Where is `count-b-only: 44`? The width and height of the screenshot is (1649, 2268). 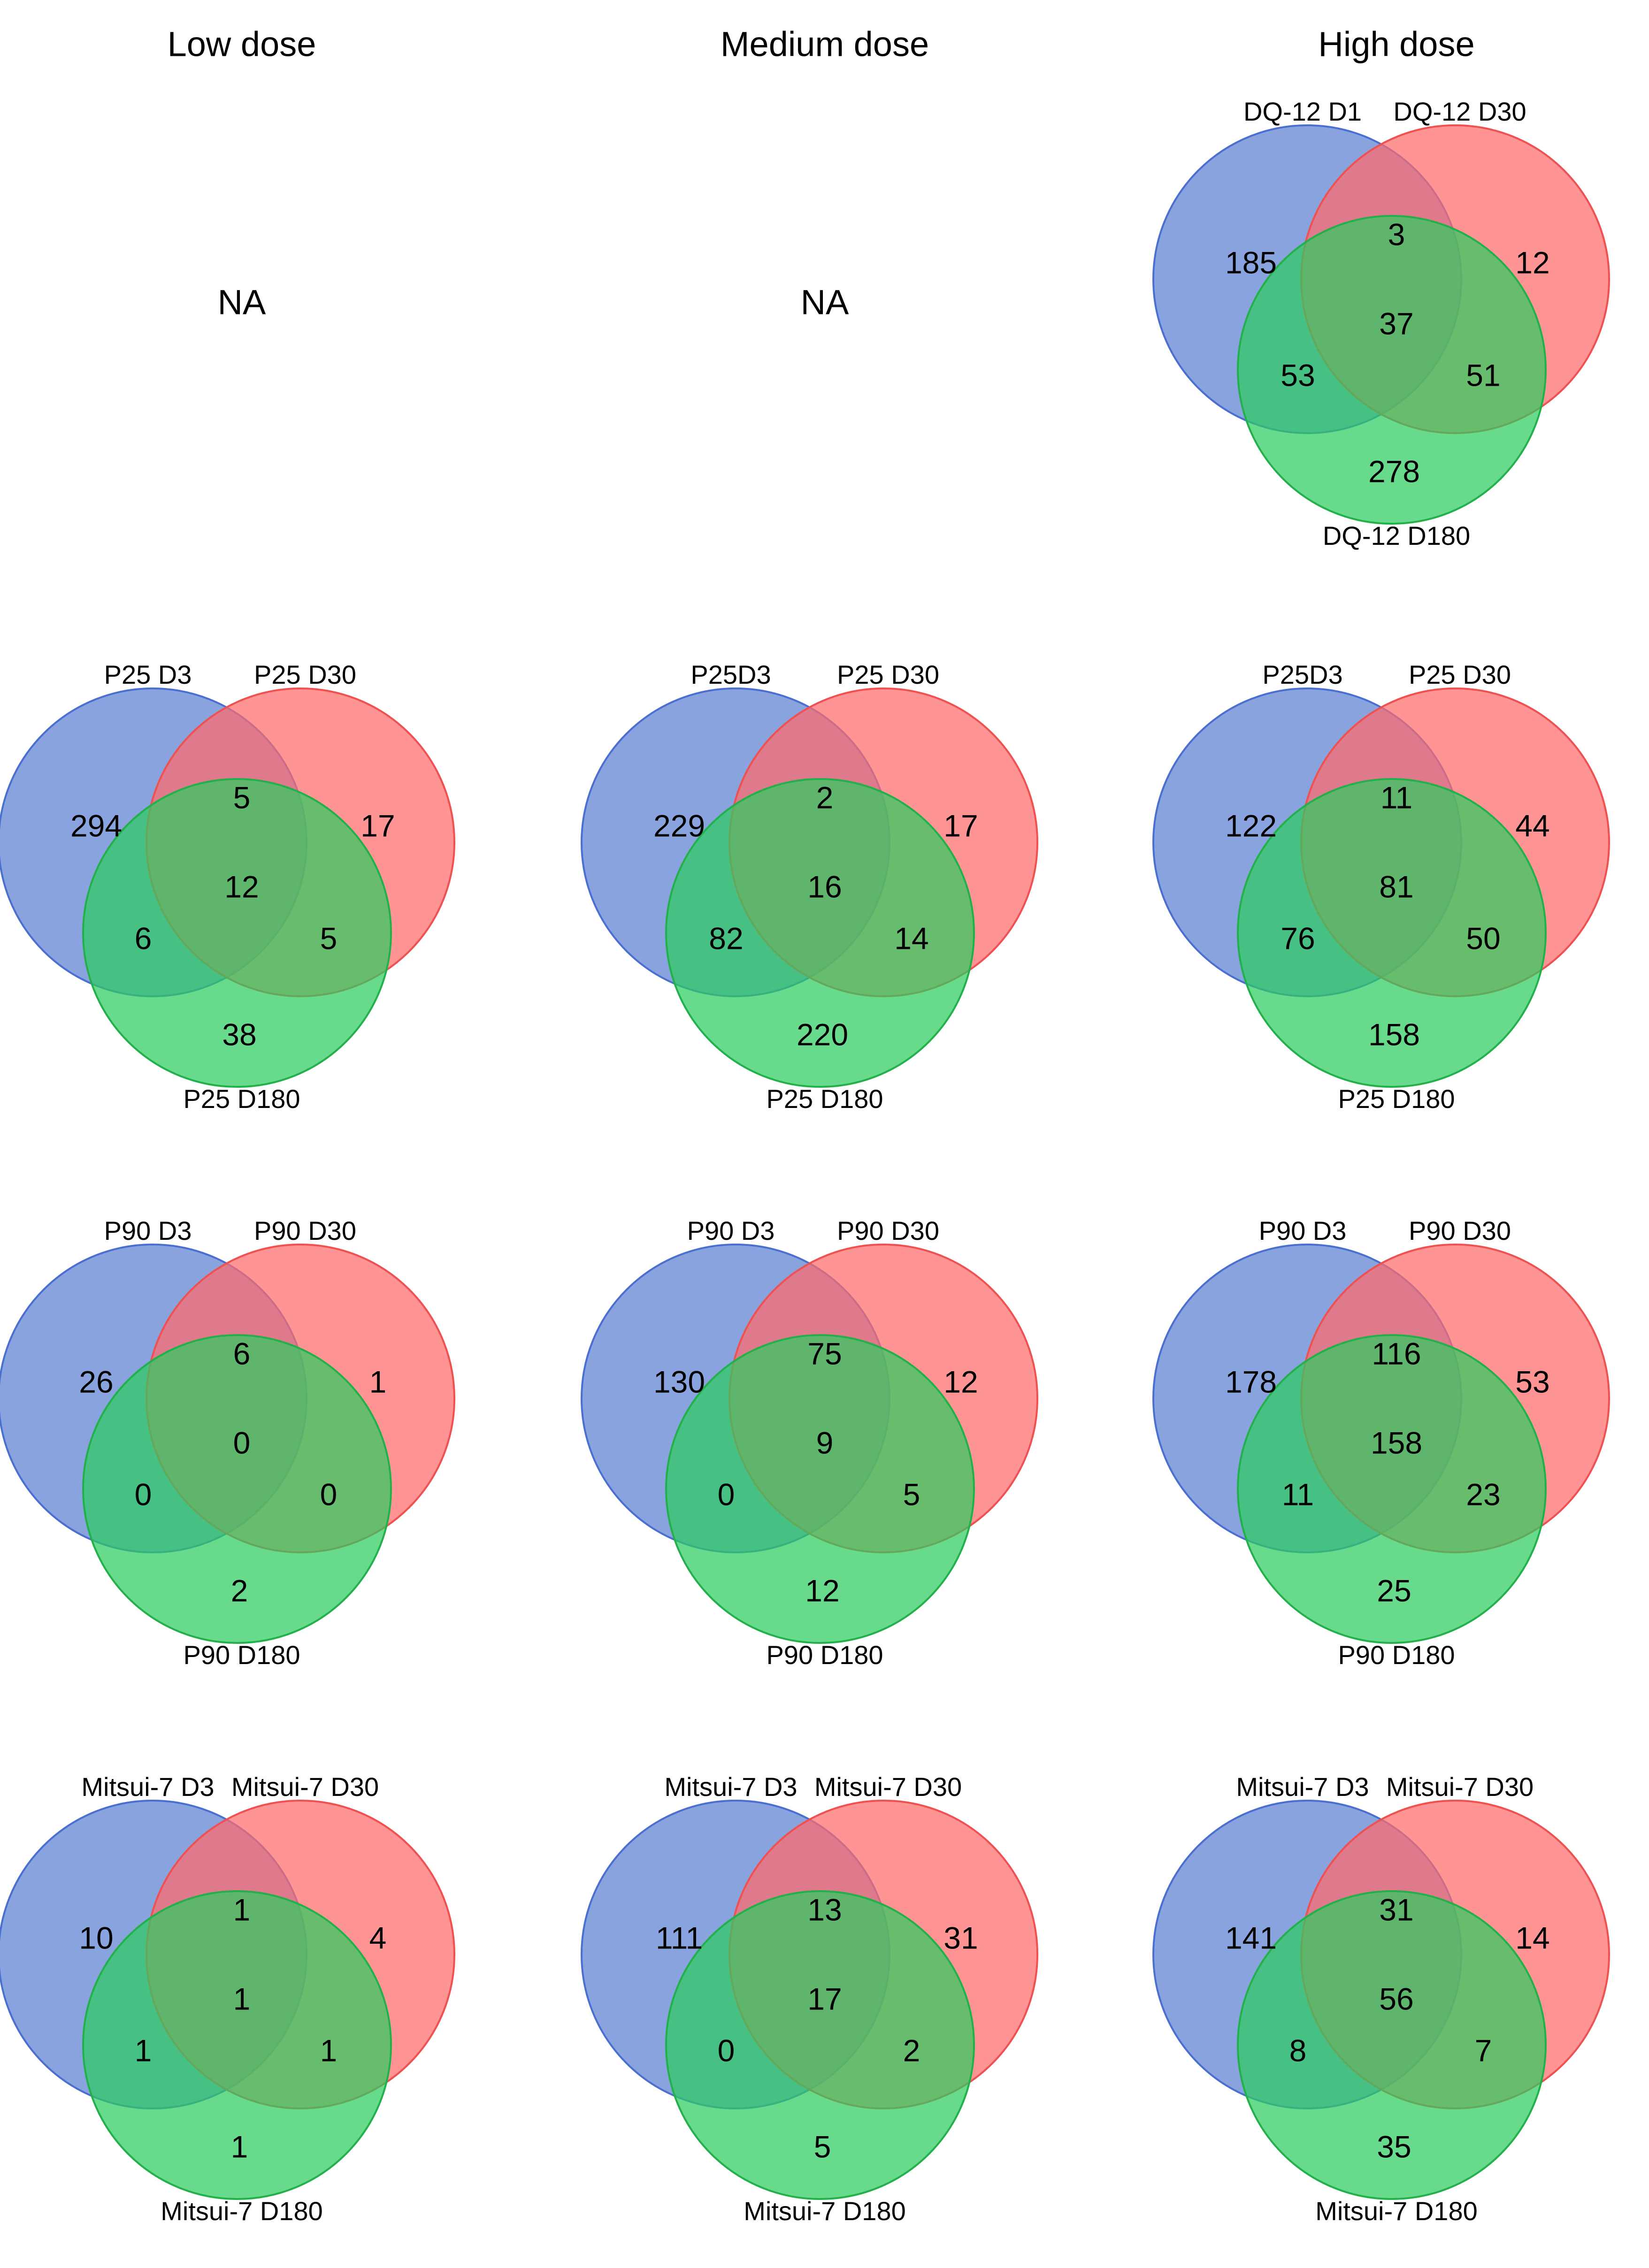
count-b-only: 44 is located at coordinates (1532, 825).